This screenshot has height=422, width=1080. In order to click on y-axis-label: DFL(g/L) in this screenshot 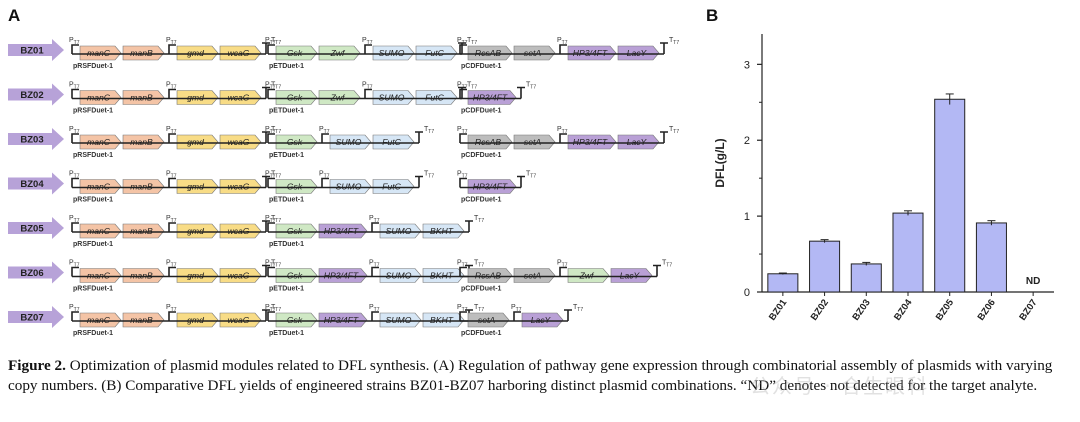, I will do `click(720, 162)`.